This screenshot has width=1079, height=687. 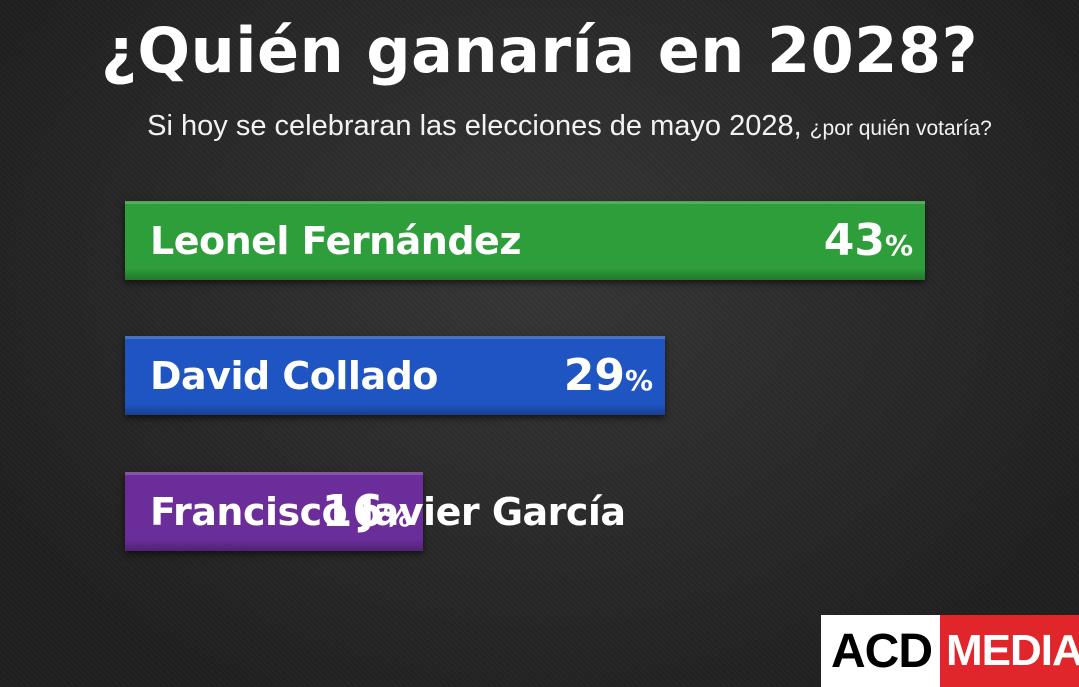 I want to click on logo-acd: ACD, so click(x=880, y=651).